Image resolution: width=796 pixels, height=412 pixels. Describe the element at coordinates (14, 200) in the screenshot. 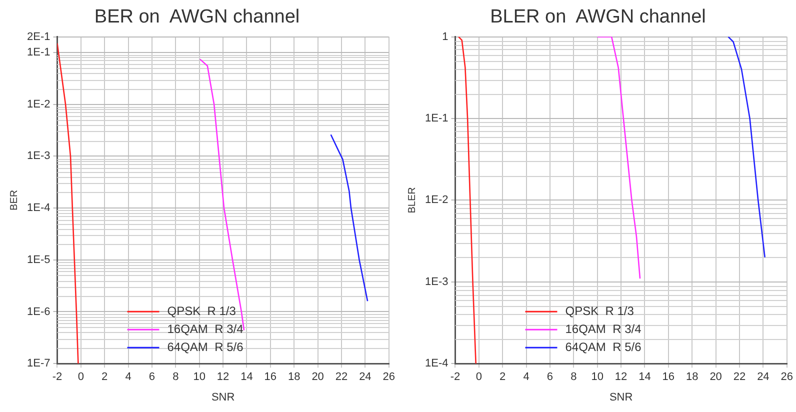

I see `y-axis-title: BER` at that location.